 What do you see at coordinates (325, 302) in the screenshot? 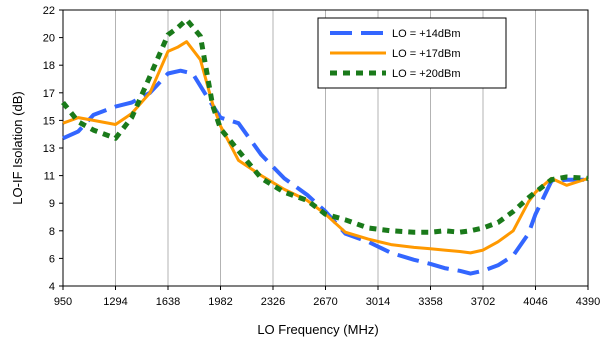
I see `x-tick-label: 2670` at bounding box center [325, 302].